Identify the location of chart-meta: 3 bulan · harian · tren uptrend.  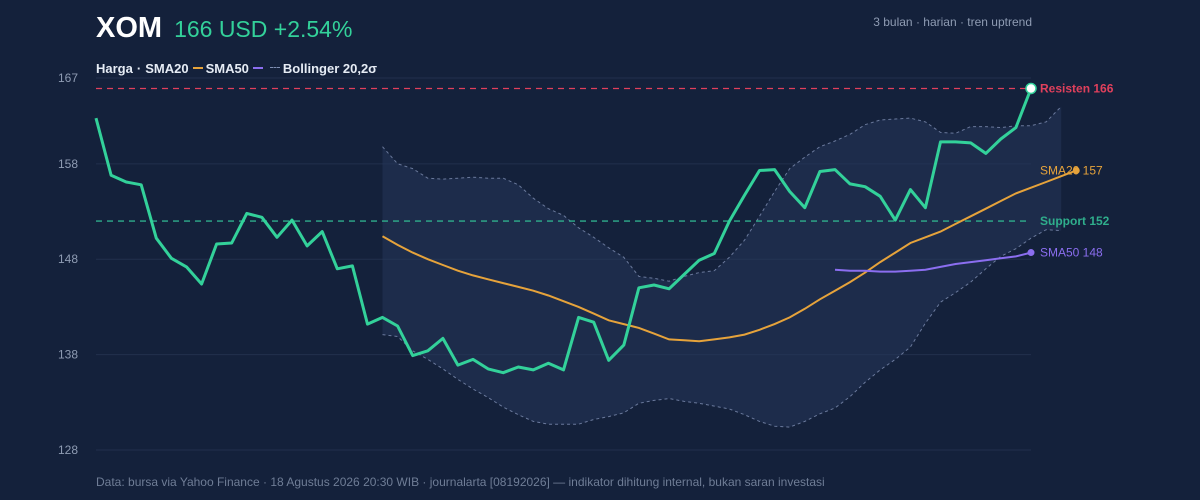
(952, 22).